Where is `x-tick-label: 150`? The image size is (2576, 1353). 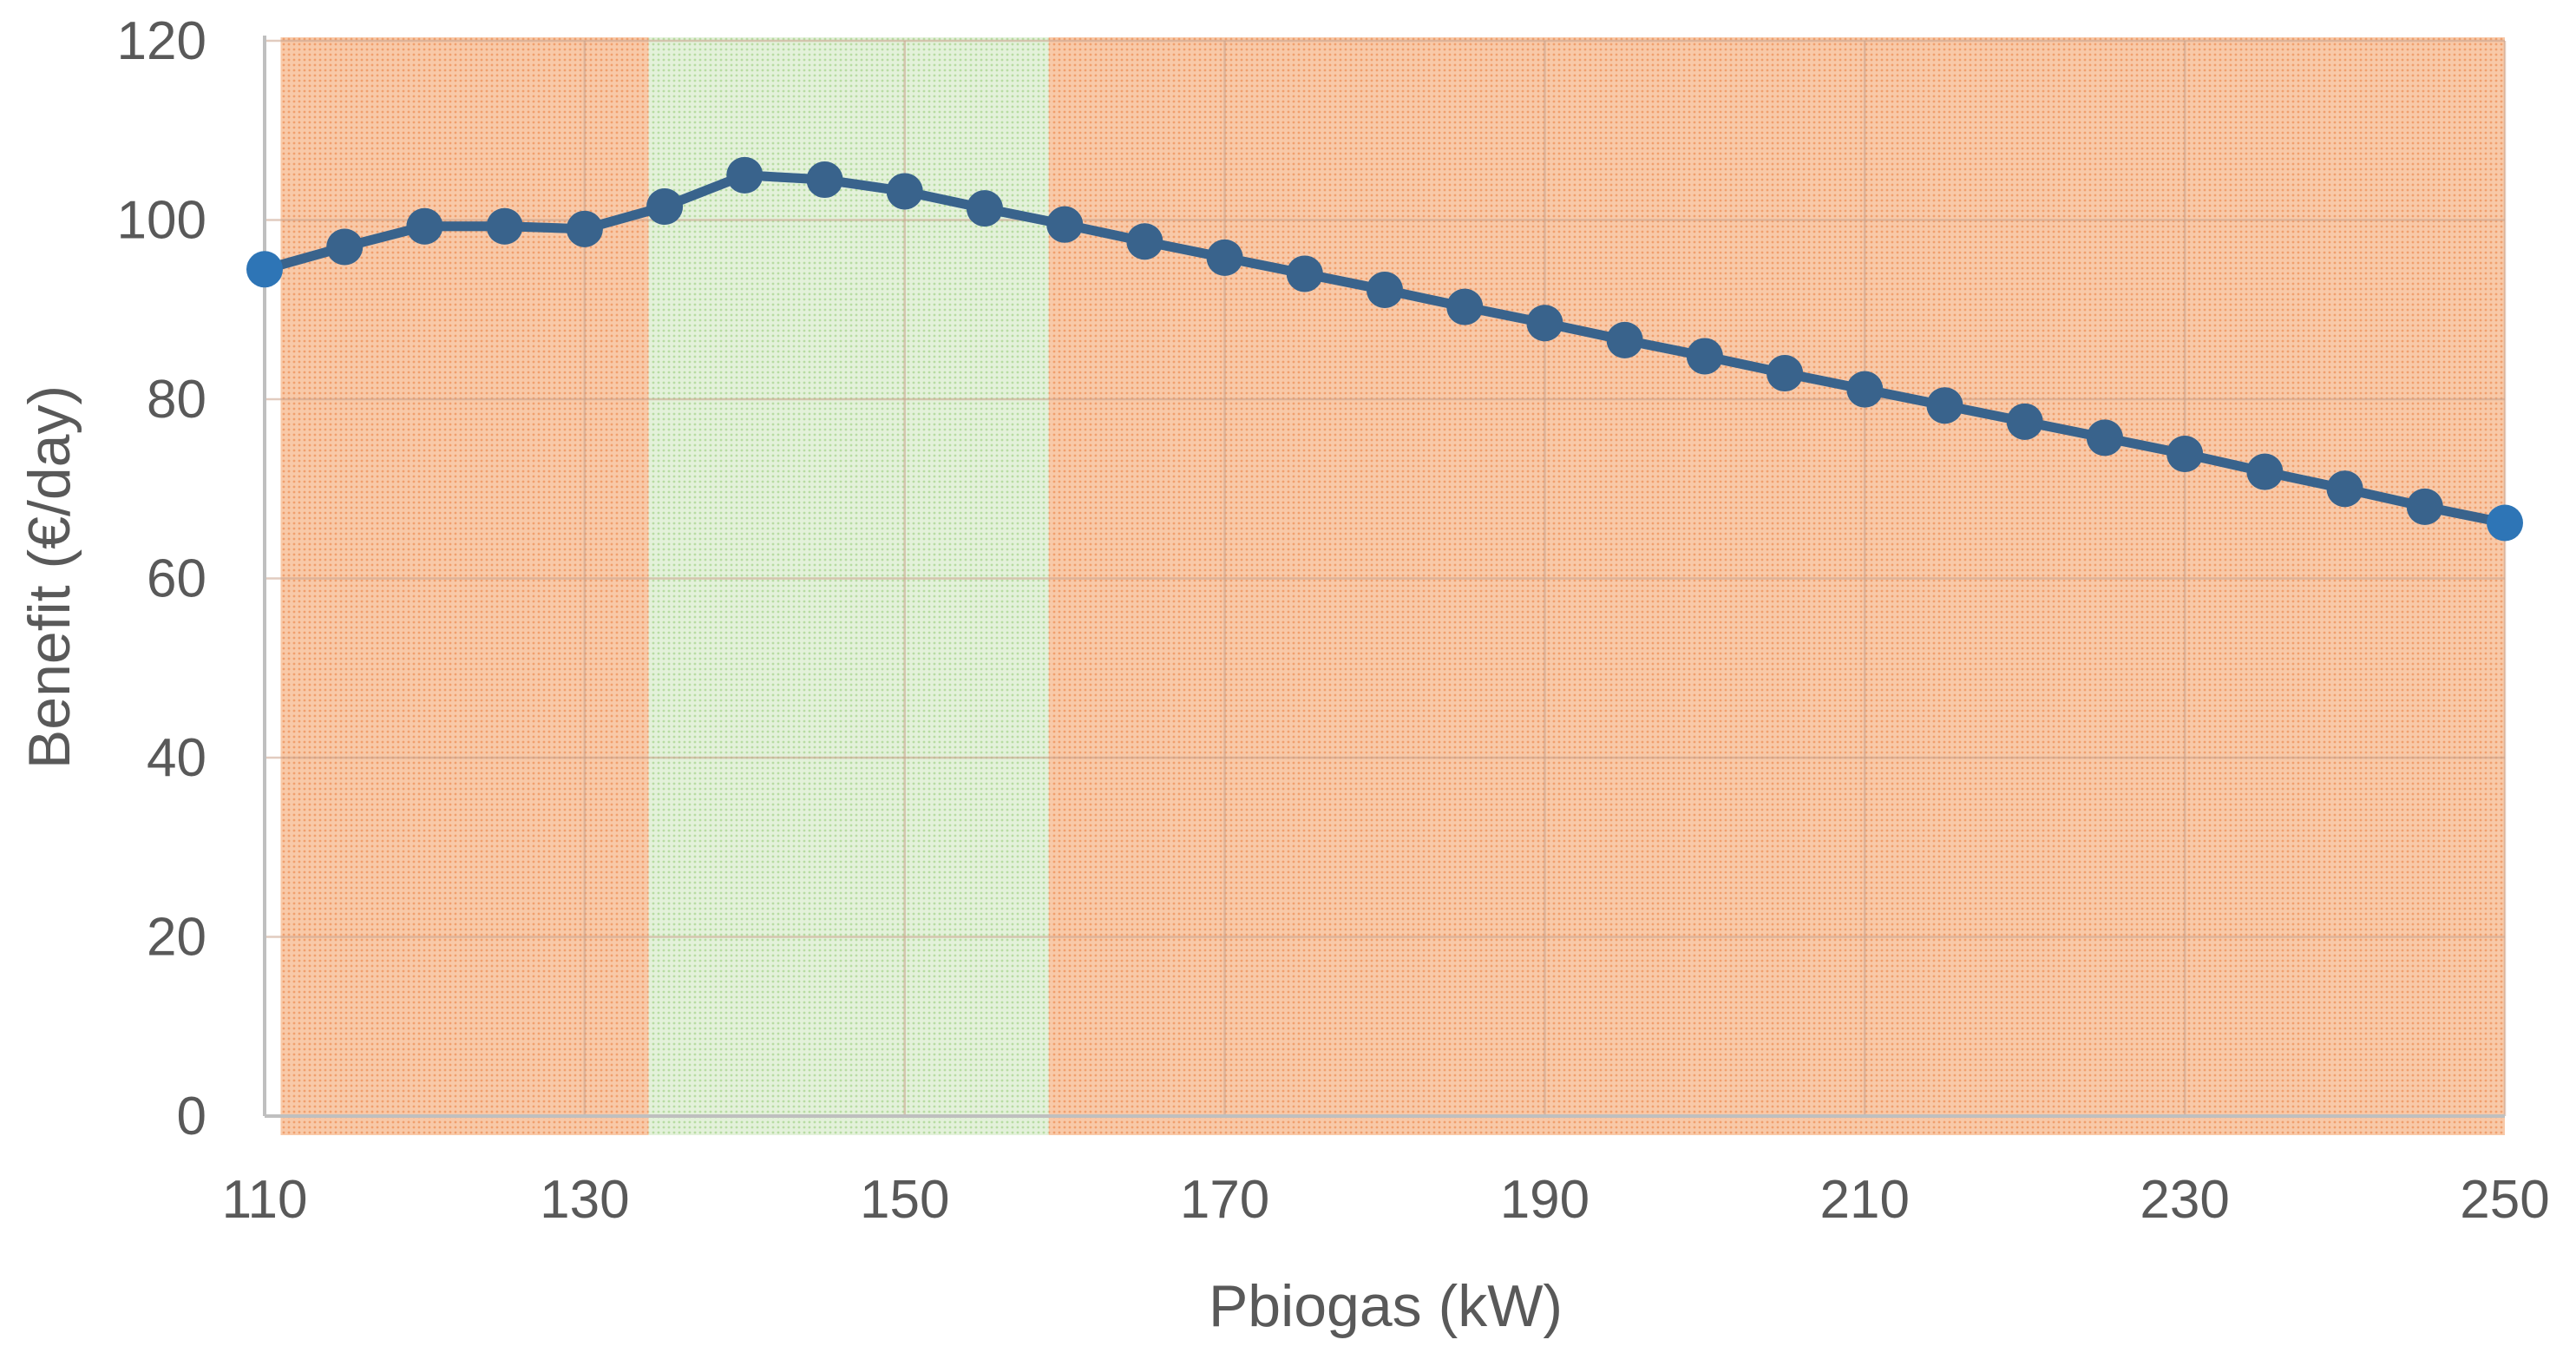
x-tick-label: 150 is located at coordinates (904, 1200).